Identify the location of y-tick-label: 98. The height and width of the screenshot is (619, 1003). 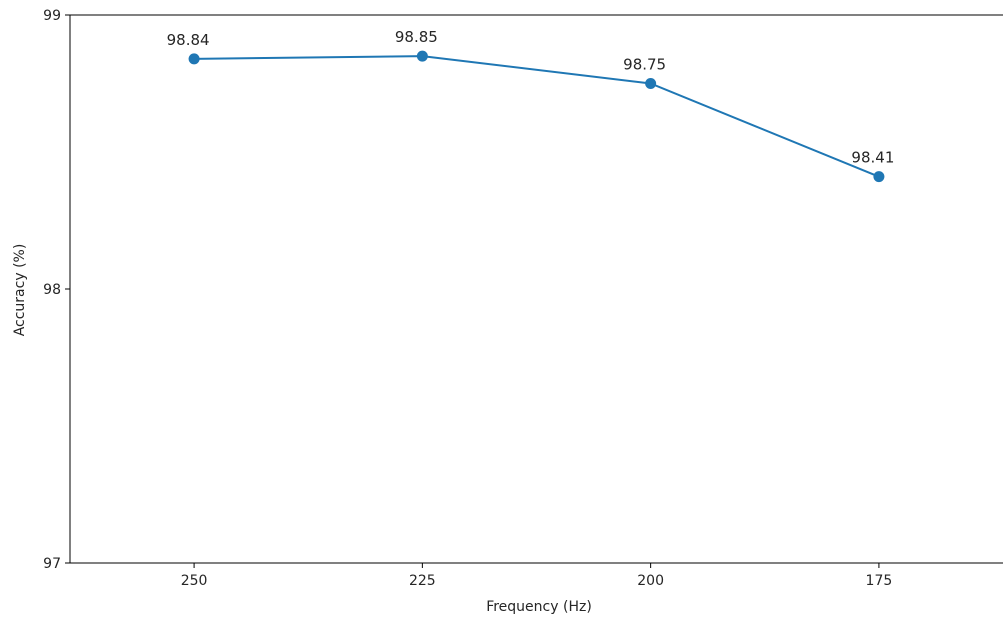
(52, 290).